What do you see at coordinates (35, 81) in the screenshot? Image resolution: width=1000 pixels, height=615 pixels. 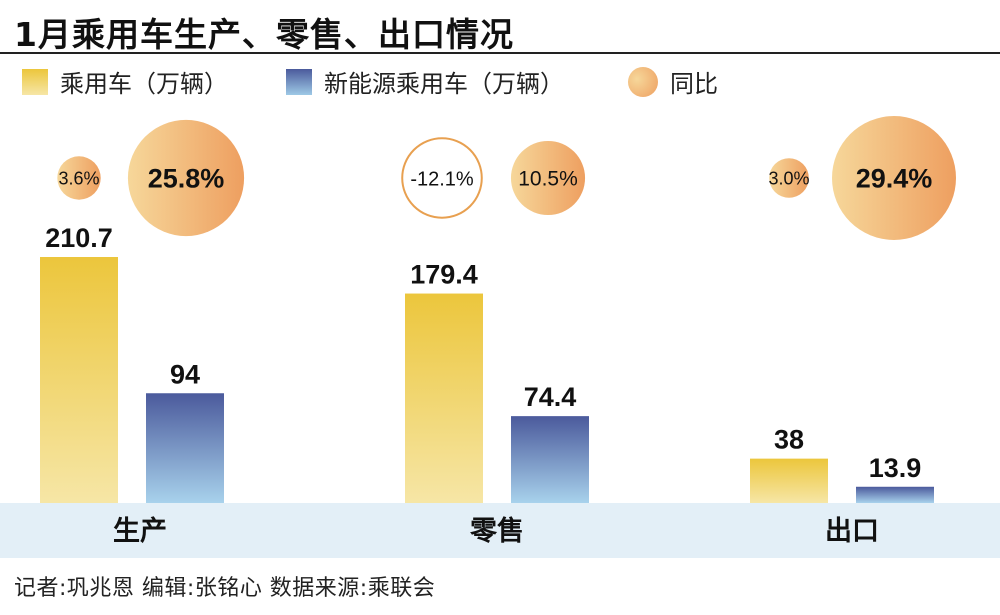 I see `legend-swatch-passenger` at bounding box center [35, 81].